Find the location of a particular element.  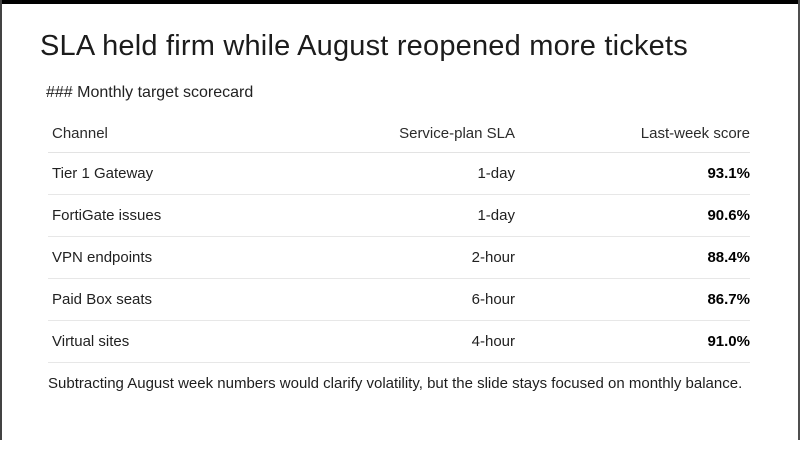

table-row: Tier 1 Gateway 1-day 93.1% is located at coordinates (399, 174).